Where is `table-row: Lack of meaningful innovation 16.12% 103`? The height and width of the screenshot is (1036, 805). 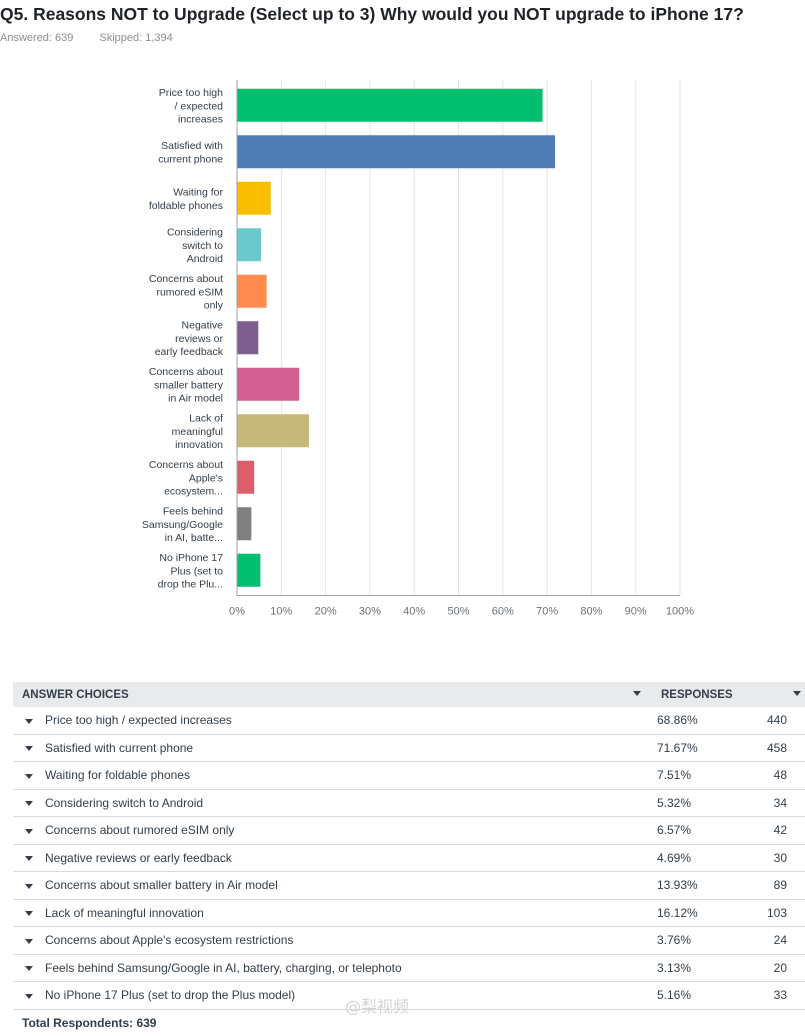
table-row: Lack of meaningful innovation 16.12% 103 is located at coordinates (409, 913).